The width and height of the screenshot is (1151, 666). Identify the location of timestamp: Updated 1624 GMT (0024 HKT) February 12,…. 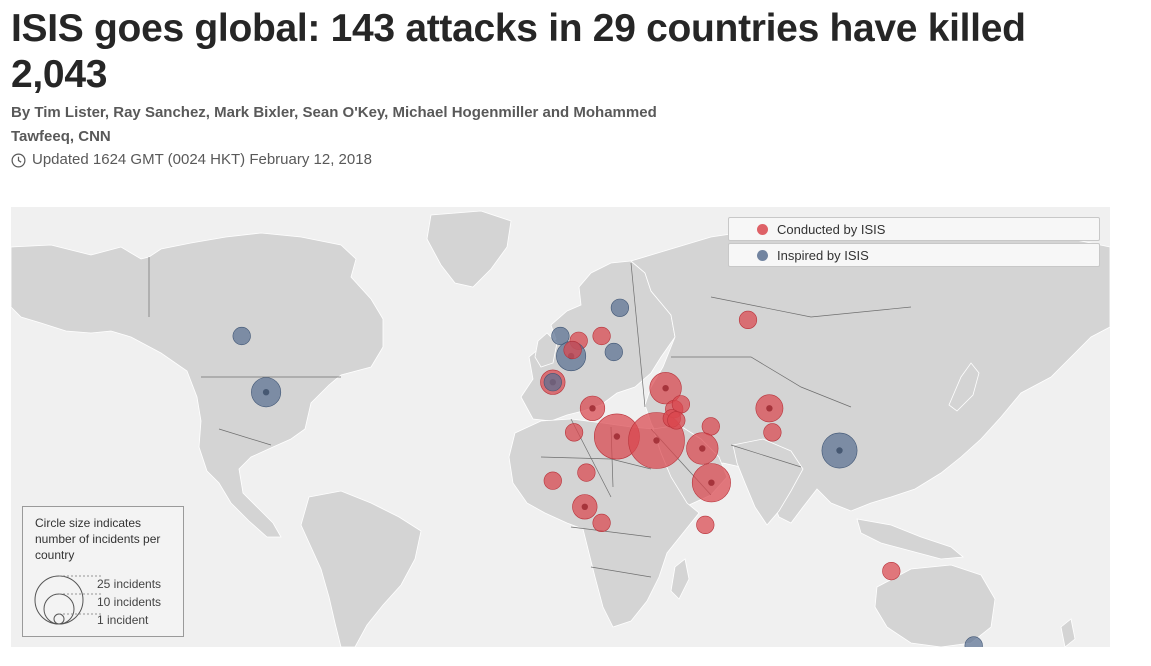
(191, 160).